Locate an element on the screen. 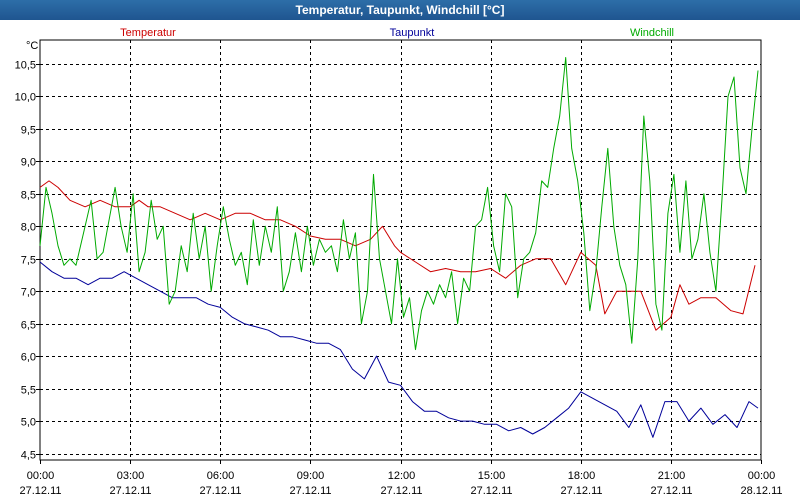 This screenshot has width=800, height=500. y-tick-label: 7,0 is located at coordinates (28, 293).